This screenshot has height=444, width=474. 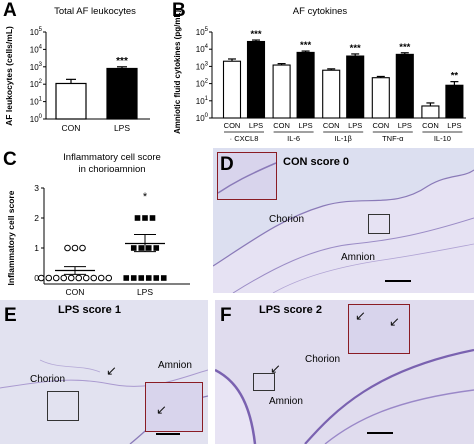 What do you see at coordinates (10, 159) in the screenshot?
I see `panel-letter-c: C` at bounding box center [10, 159].